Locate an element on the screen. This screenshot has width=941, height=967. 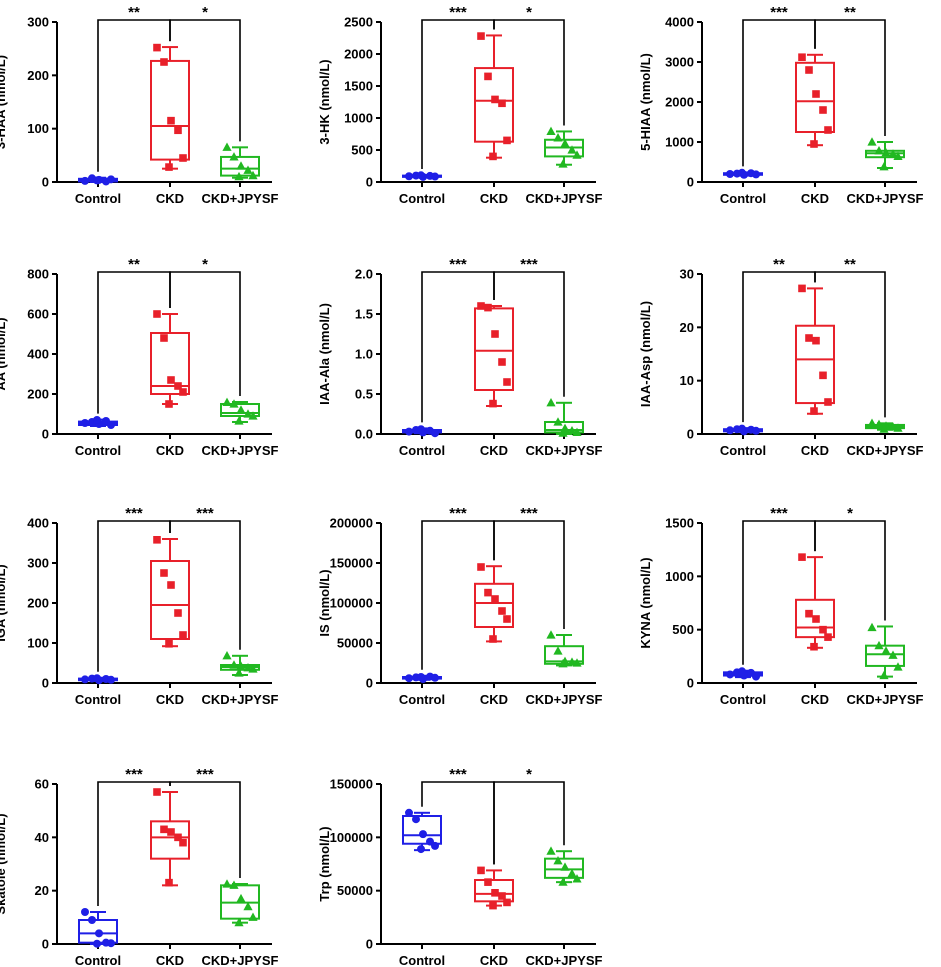
significance-label: ** is located at coordinates (134, 264).